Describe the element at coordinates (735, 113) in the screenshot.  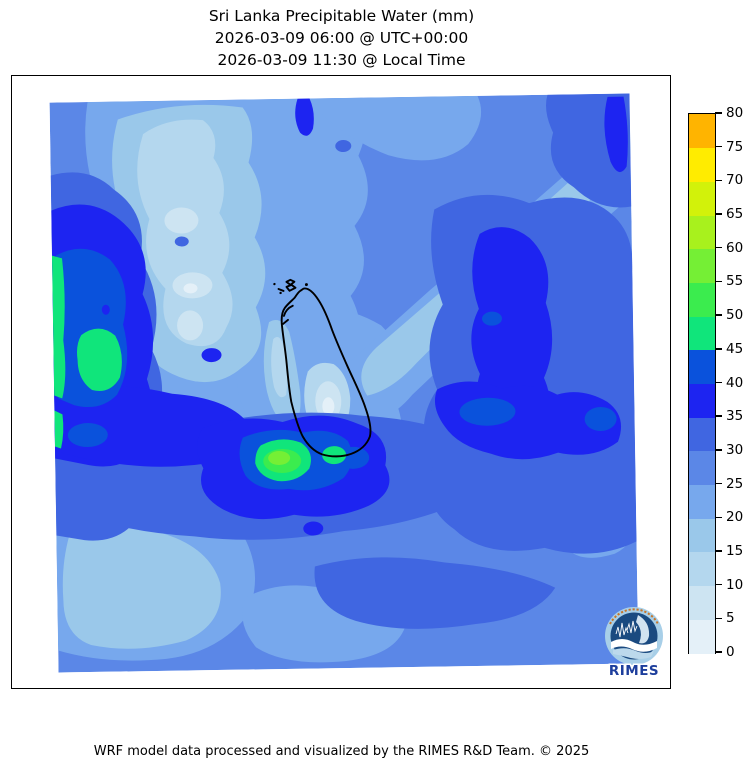
I see `colorbar-ticklabel-80: 80` at that location.